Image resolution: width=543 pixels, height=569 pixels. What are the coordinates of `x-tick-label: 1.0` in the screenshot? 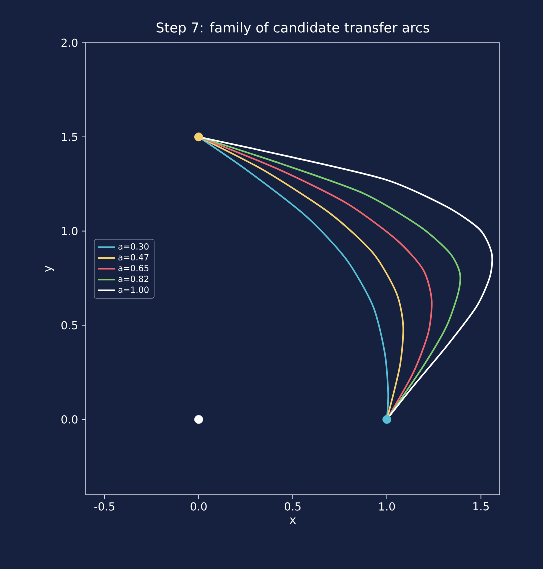 It's located at (388, 506).